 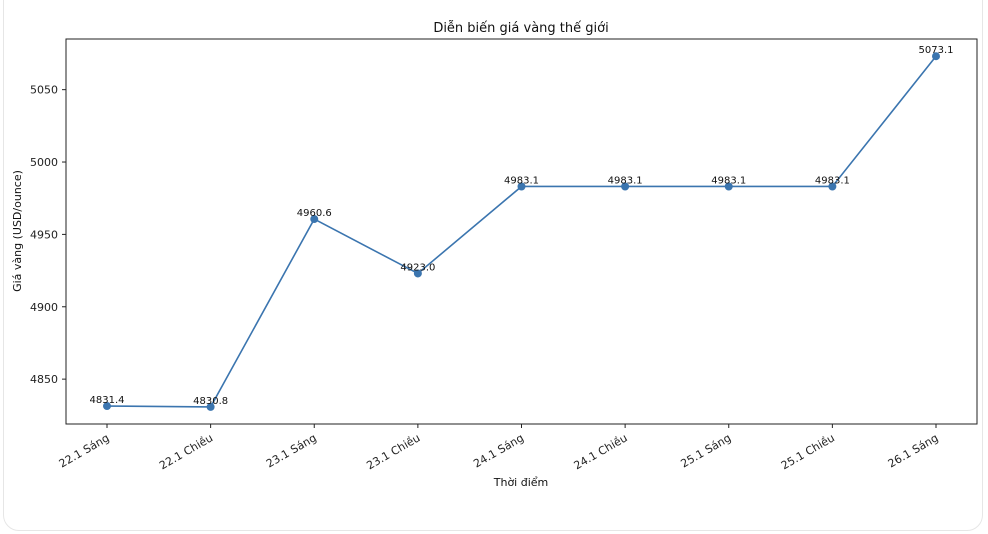 I want to click on x-tick-label: 26.1 Sáng, so click(x=913, y=450).